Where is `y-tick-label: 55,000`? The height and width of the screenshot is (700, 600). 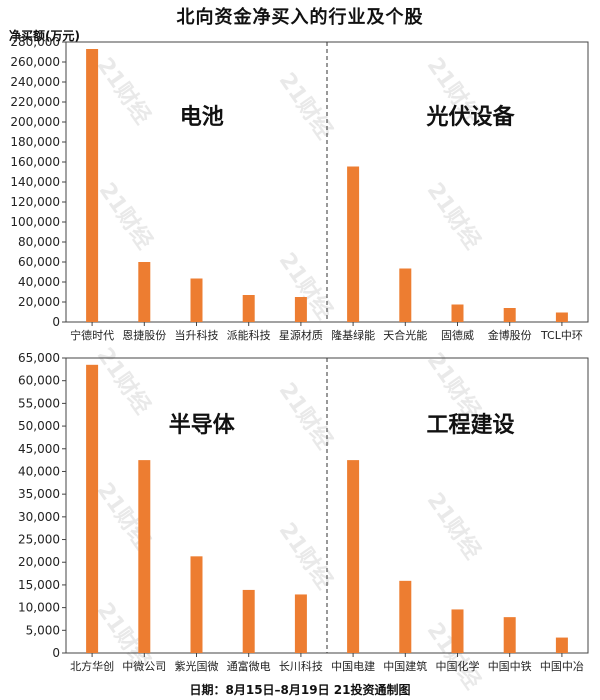
y-tick-label: 55,000 is located at coordinates (39, 403).